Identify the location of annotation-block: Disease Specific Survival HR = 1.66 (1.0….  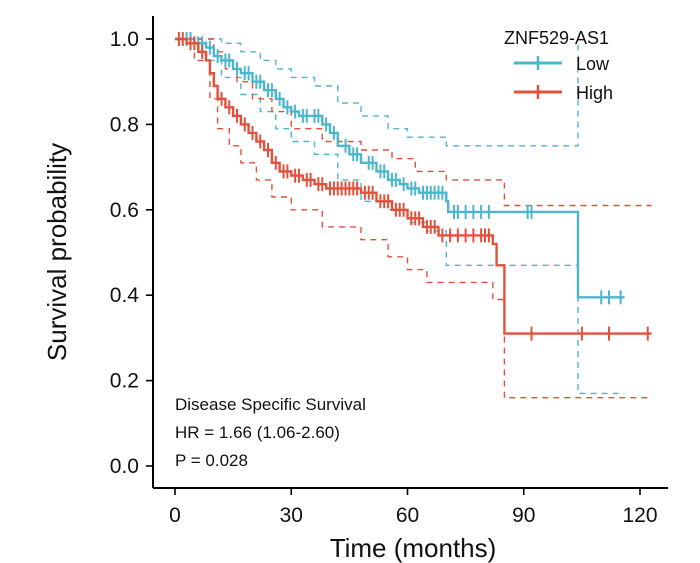
(270, 432).